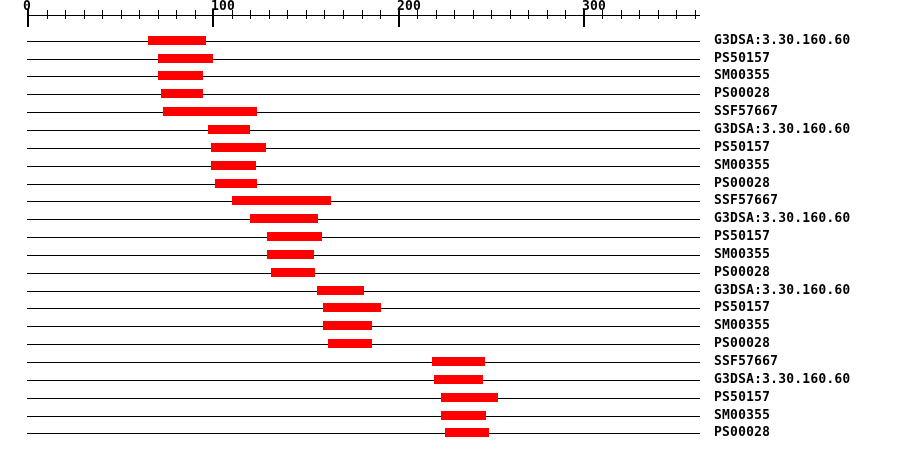  Describe the element at coordinates (594, 7) in the screenshot. I see `axis-tick-label: 300` at that location.